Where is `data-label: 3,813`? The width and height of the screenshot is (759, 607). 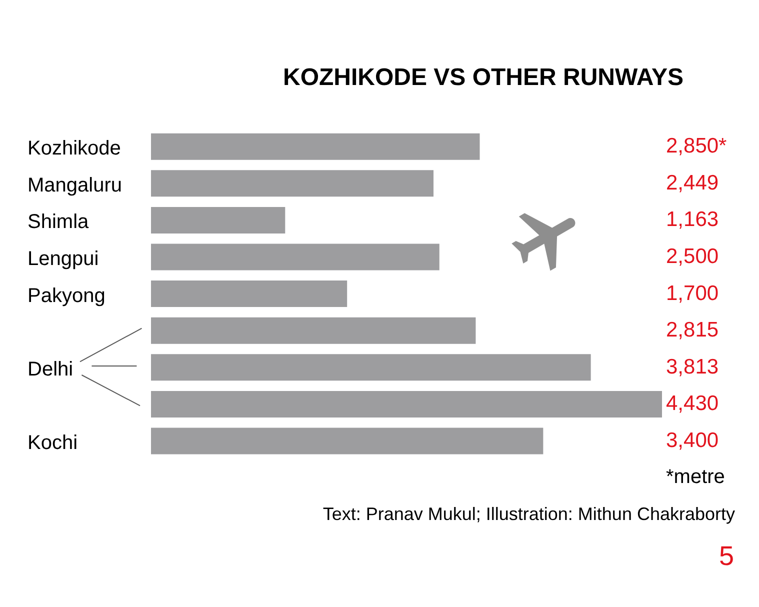
data-label: 3,813 is located at coordinates (692, 366).